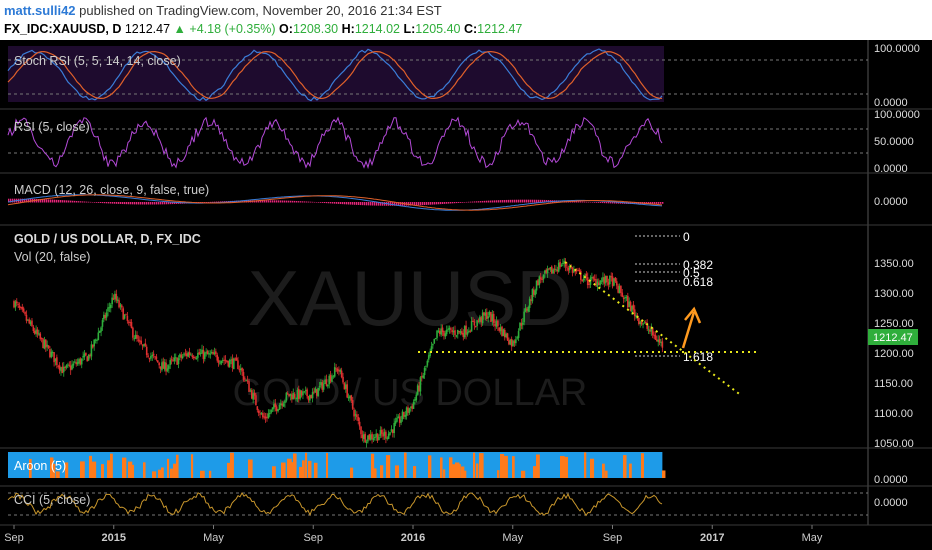 The width and height of the screenshot is (932, 550). What do you see at coordinates (335, 504) in the screenshot?
I see `cci-line` at bounding box center [335, 504].